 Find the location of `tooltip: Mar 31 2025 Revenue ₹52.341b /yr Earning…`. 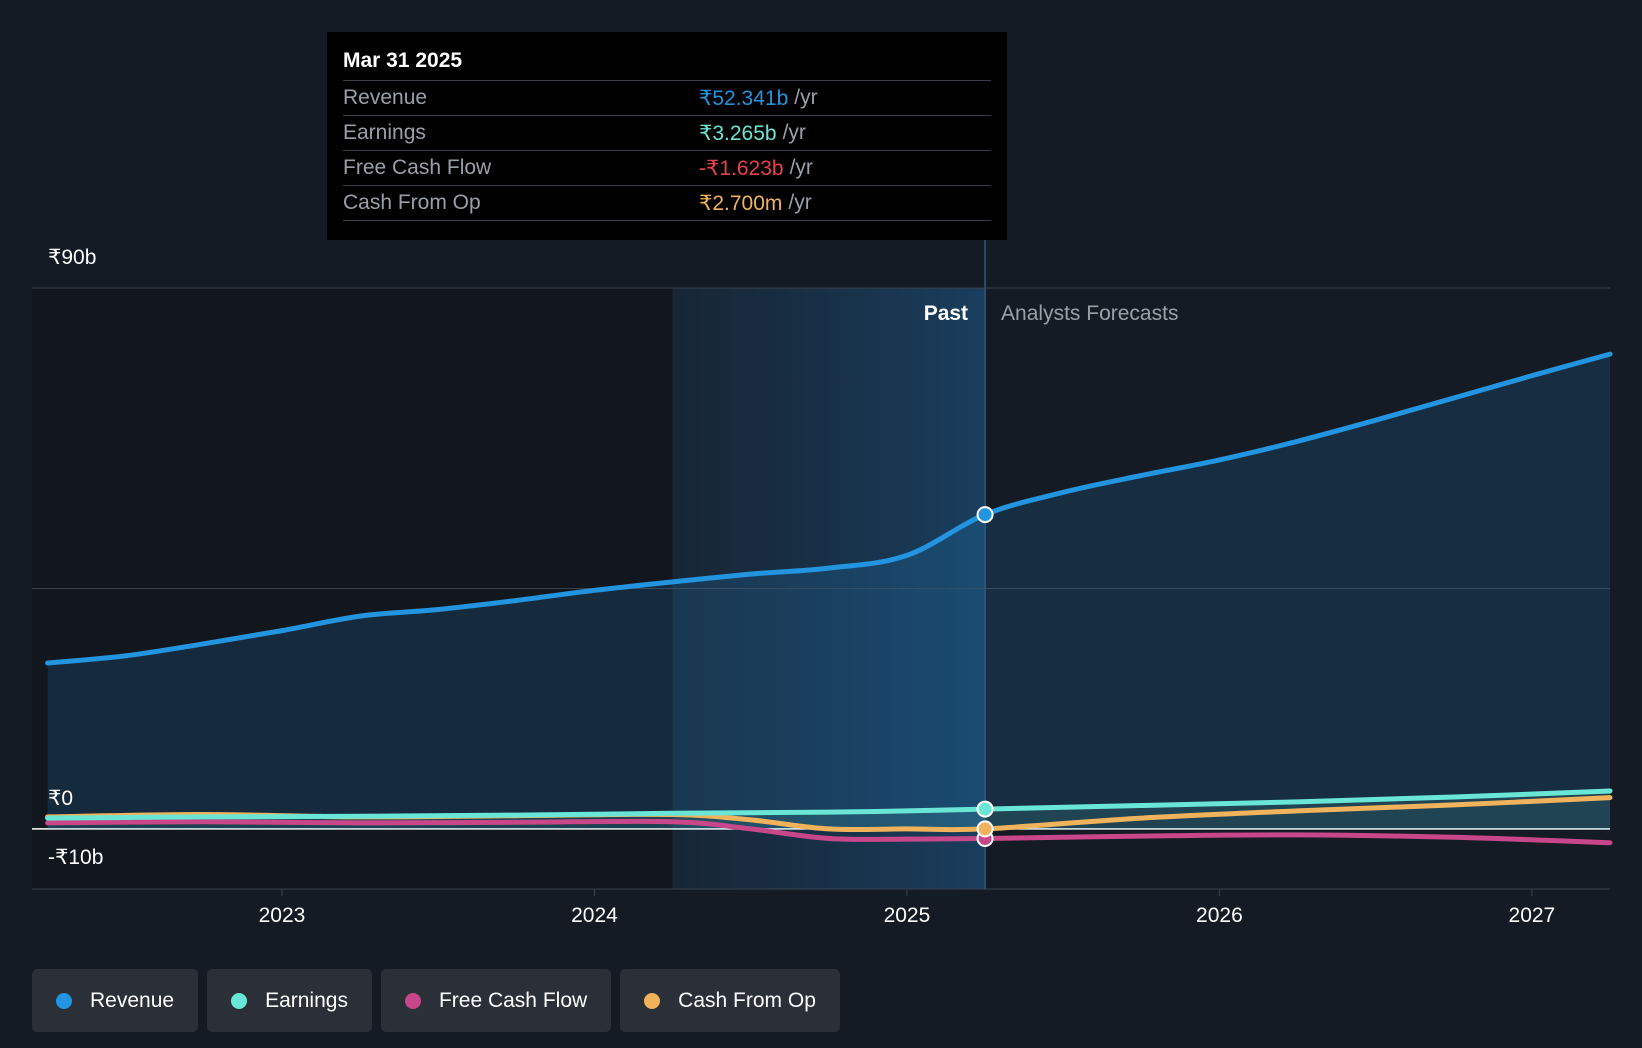

tooltip: Mar 31 2025 Revenue ₹52.341b /yr Earning… is located at coordinates (667, 136).